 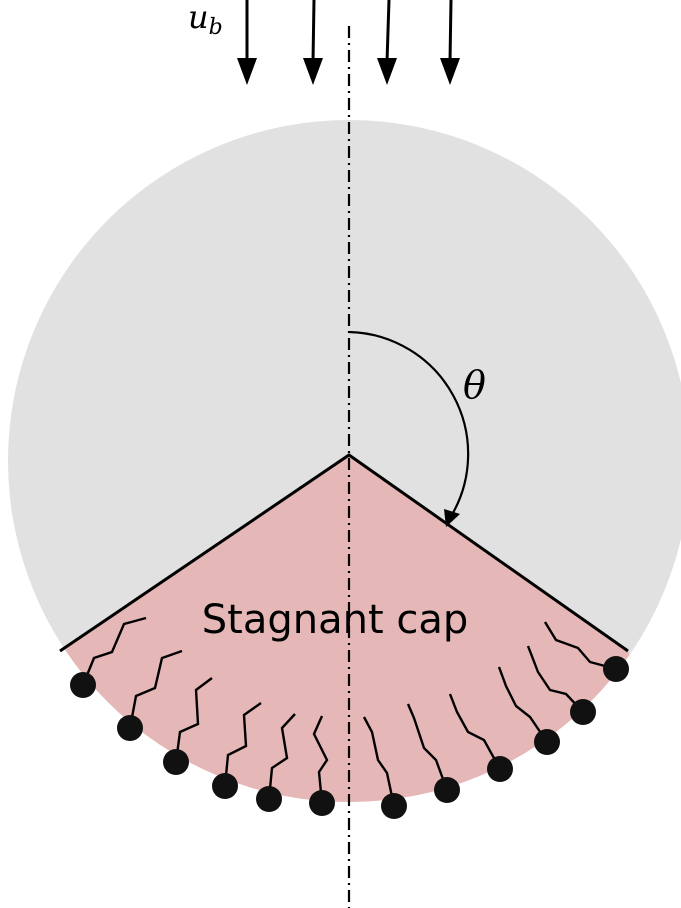 I want to click on flow-arrows, so click(x=348, y=42).